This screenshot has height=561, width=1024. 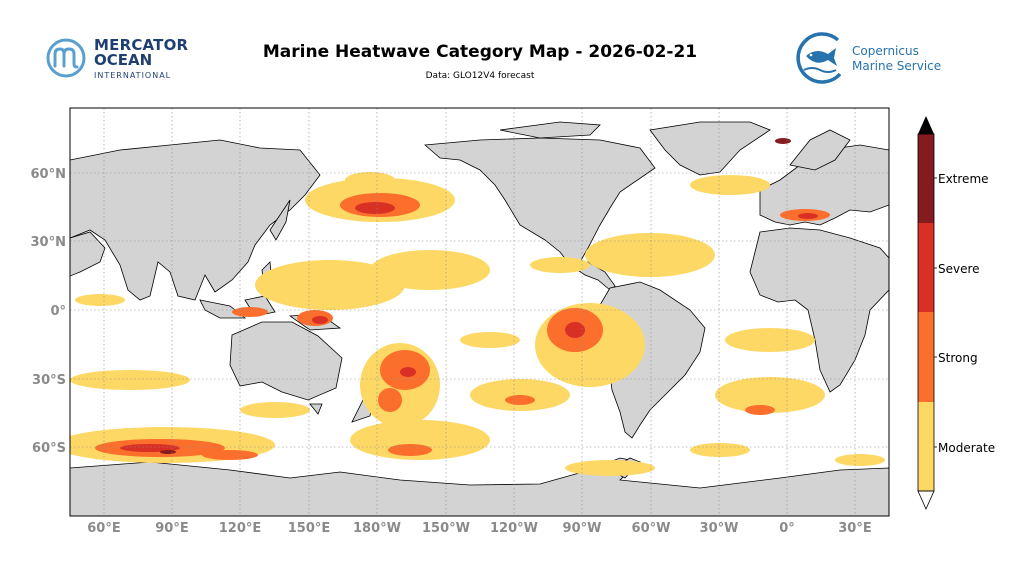 What do you see at coordinates (651, 528) in the screenshot?
I see `lon-label-60w: 60°W` at bounding box center [651, 528].